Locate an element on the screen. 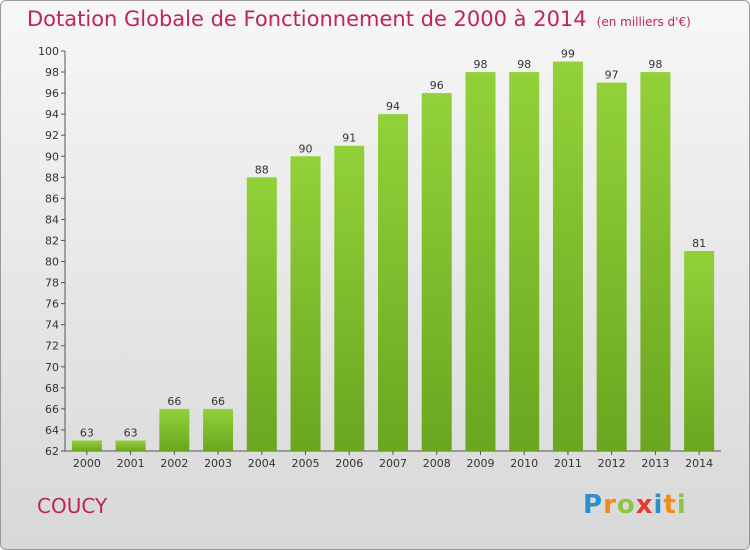 The width and height of the screenshot is (750, 550). bar-value-label: 90 is located at coordinates (306, 148).